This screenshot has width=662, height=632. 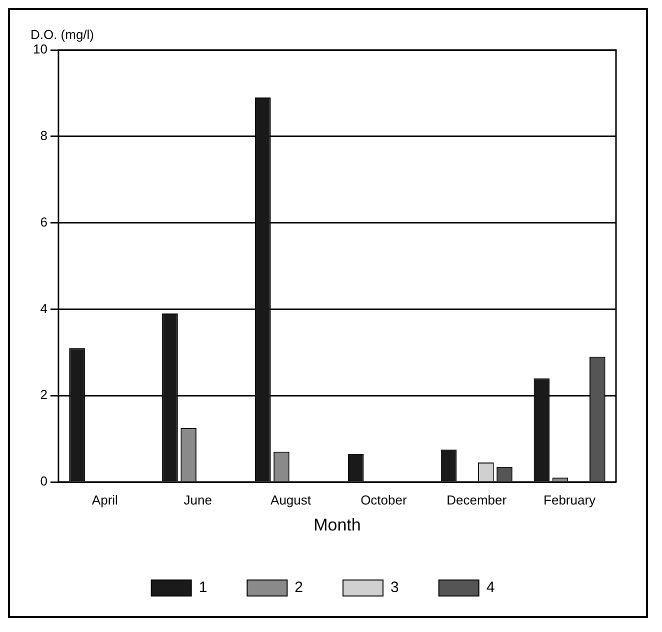 What do you see at coordinates (62, 34) in the screenshot?
I see `y-axis-title: D.O. (mg/l)` at bounding box center [62, 34].